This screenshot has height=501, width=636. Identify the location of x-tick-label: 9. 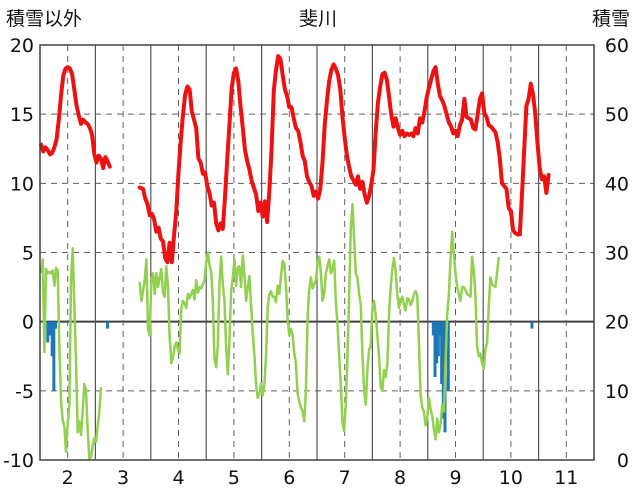
(455, 478).